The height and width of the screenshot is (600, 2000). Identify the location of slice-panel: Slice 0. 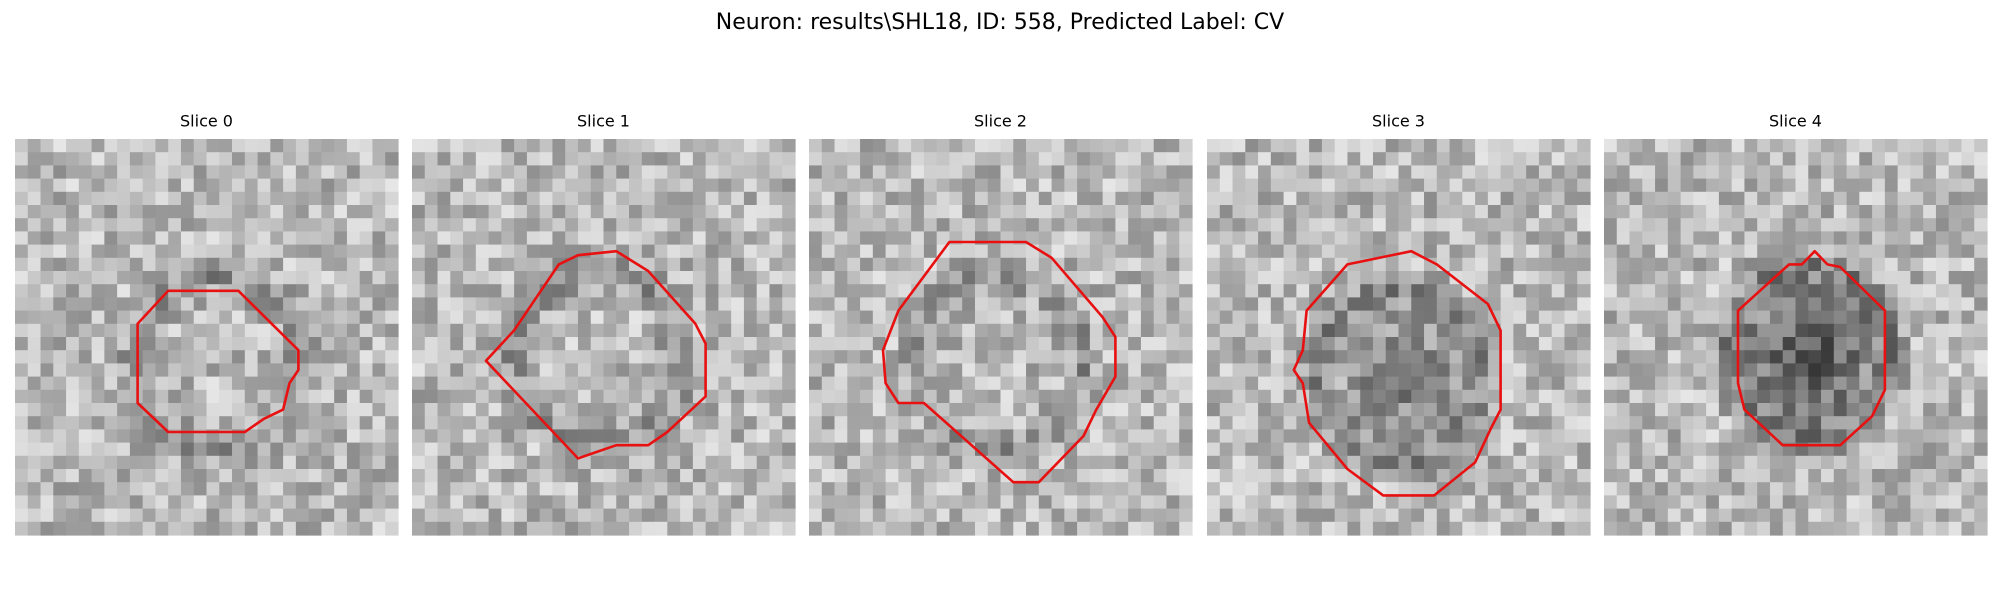
(207, 324).